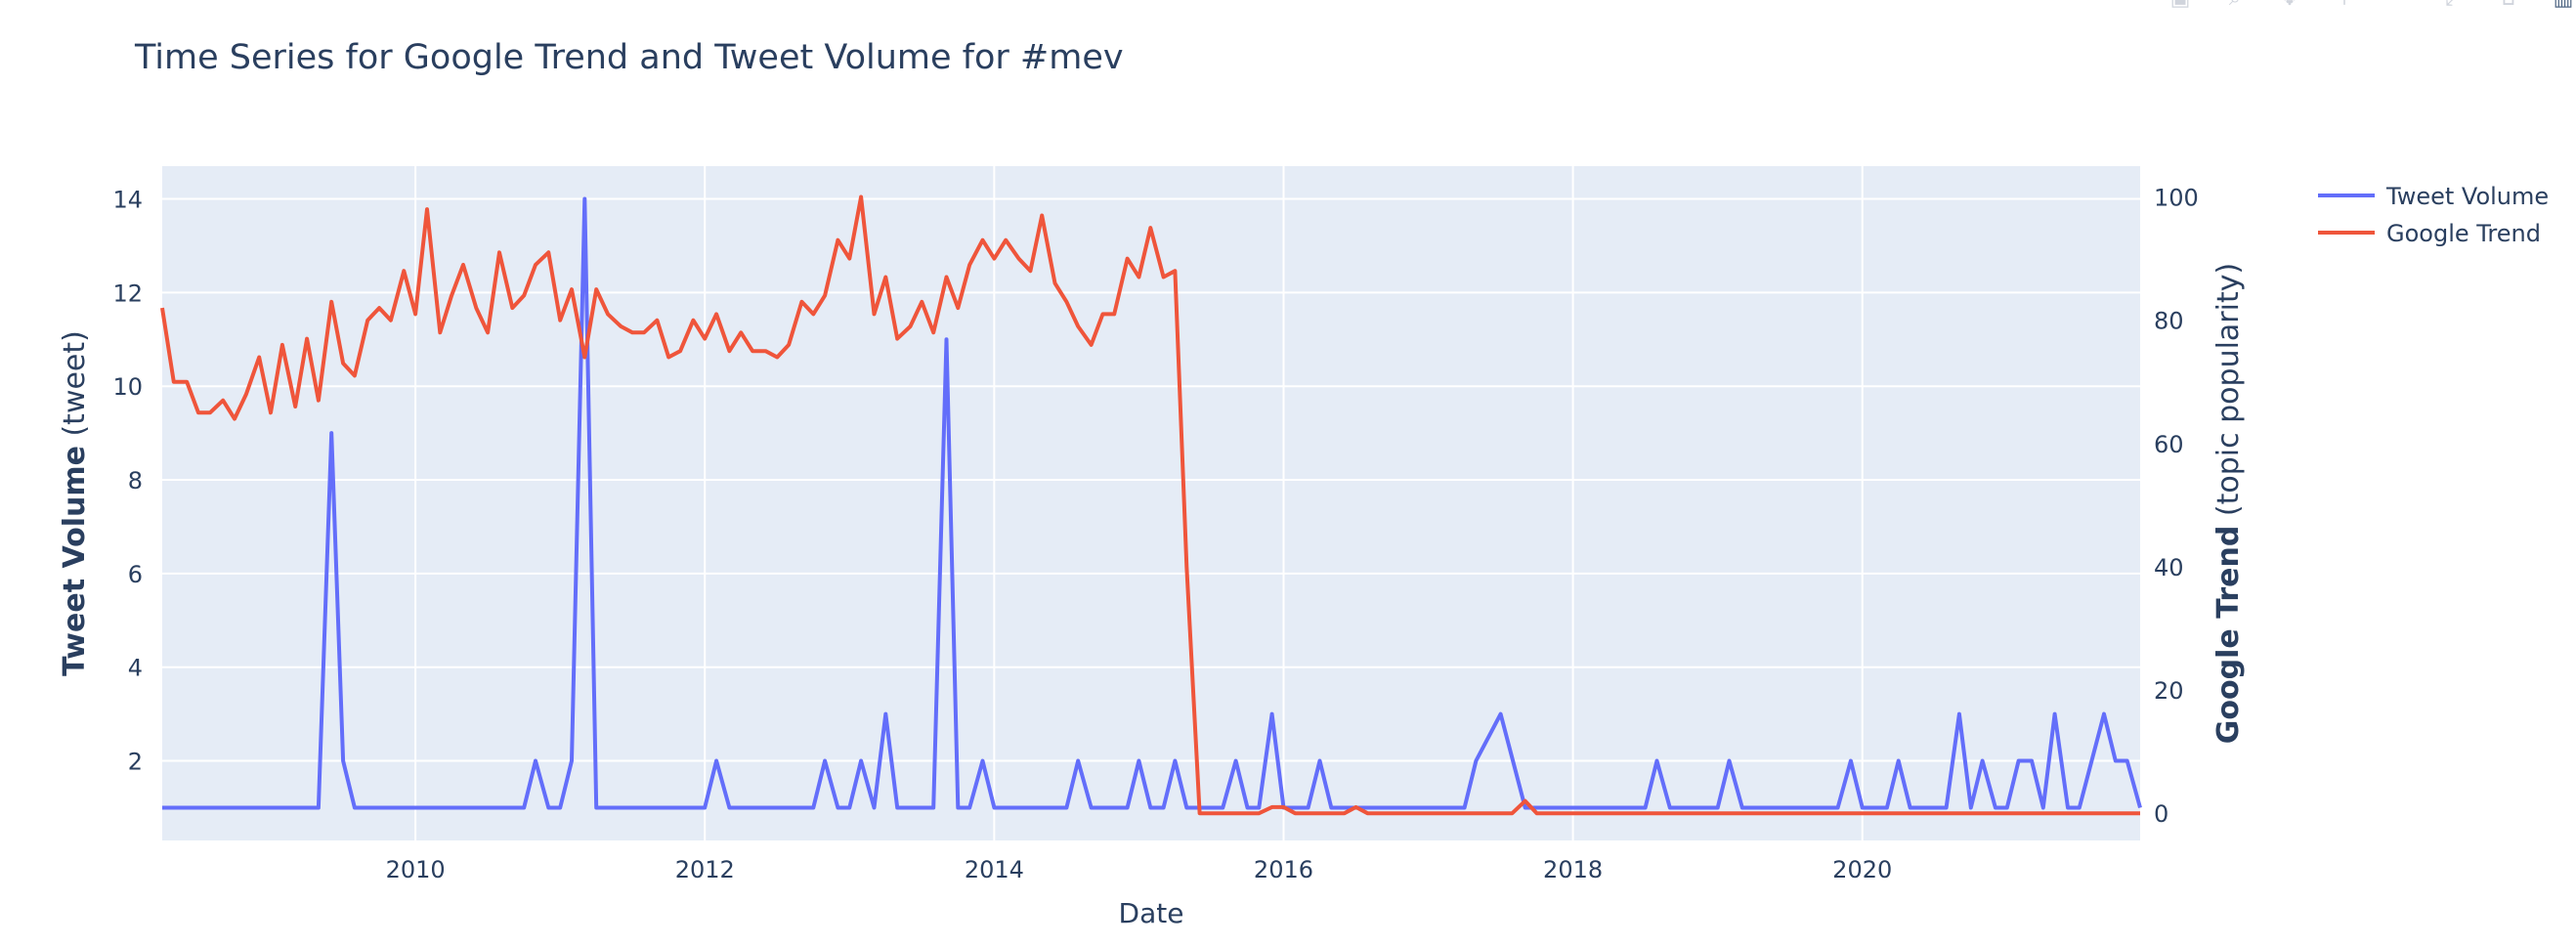 This screenshot has width=2576, height=946. Describe the element at coordinates (1152, 913) in the screenshot. I see `x-axis-label: Date` at that location.